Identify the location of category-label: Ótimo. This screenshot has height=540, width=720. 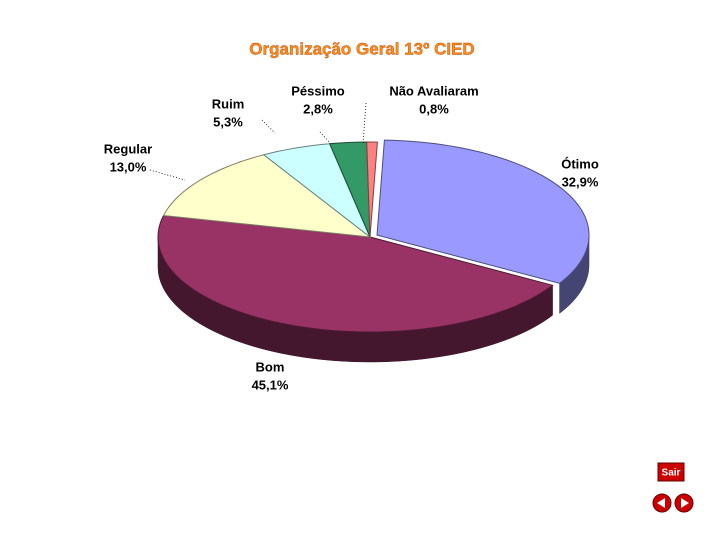
(580, 163).